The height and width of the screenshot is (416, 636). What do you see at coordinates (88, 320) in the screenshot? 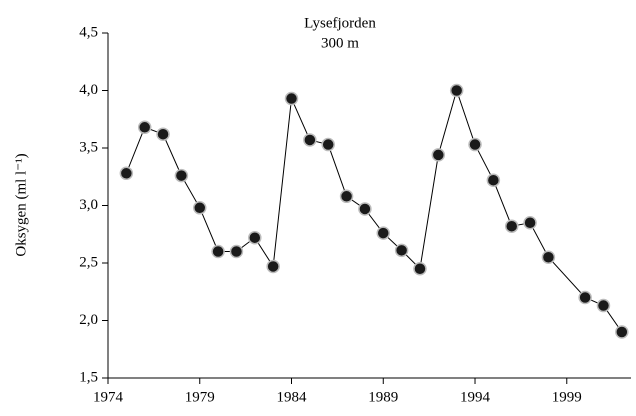
I see `y-tick-label: 2,0` at bounding box center [88, 320].